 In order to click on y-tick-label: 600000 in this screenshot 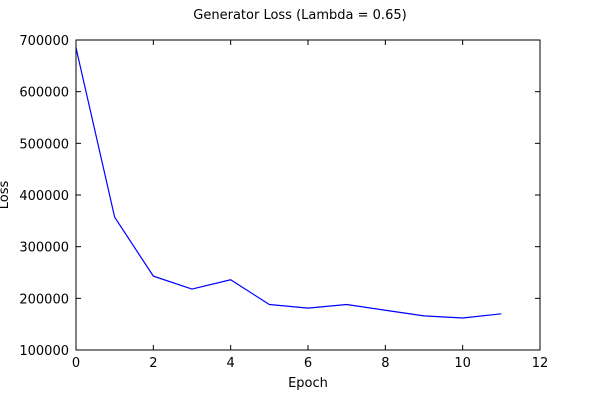, I will do `click(44, 93)`.